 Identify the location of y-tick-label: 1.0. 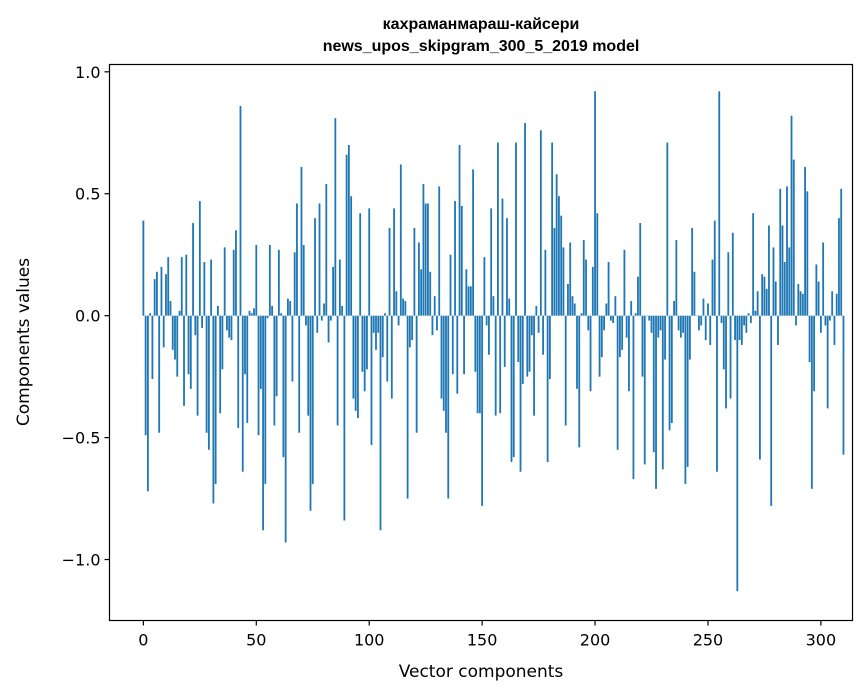
(87, 72).